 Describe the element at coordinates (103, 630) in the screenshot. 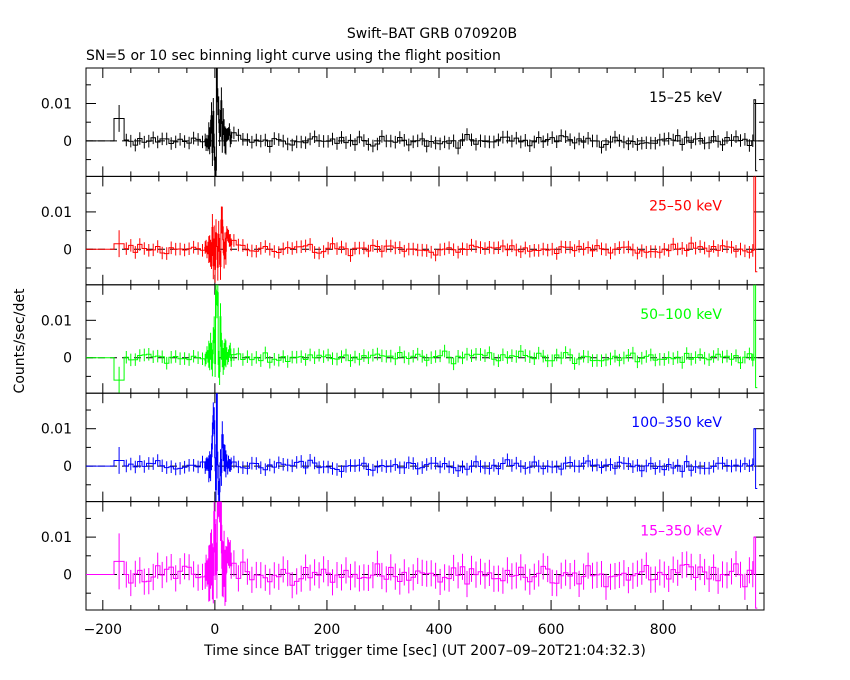

I see `x-tick-label: −200` at that location.